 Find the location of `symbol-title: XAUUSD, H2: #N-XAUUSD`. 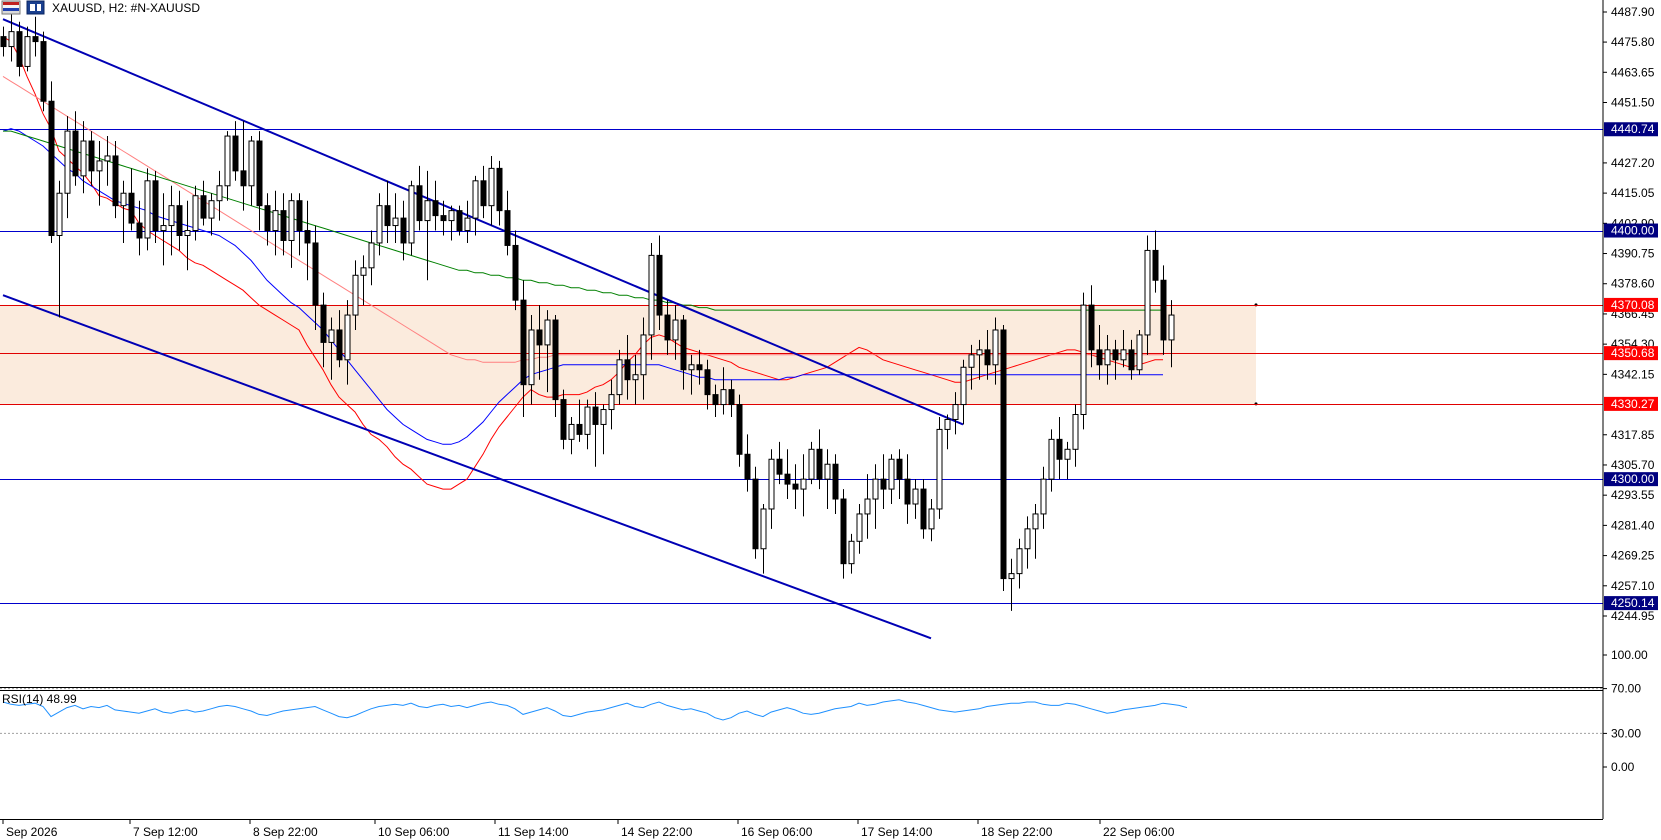

symbol-title: XAUUSD, H2: #N-XAUUSD is located at coordinates (126, 8).